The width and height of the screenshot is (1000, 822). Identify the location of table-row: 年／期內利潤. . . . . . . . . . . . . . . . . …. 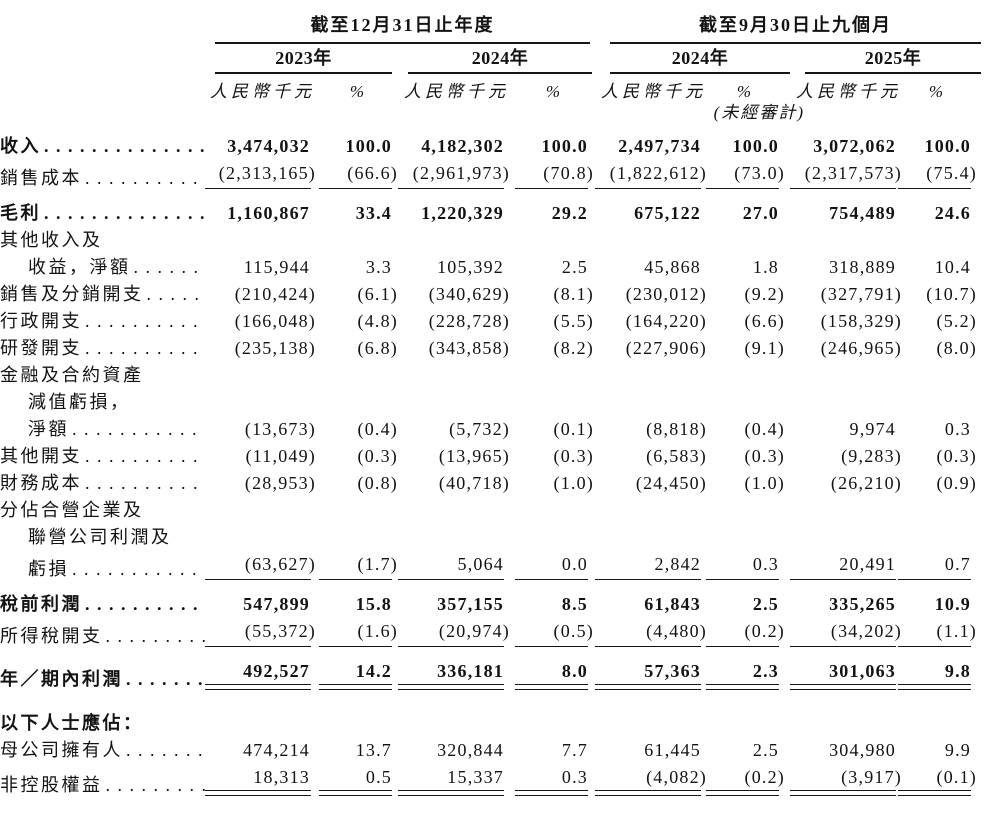
(485, 668).